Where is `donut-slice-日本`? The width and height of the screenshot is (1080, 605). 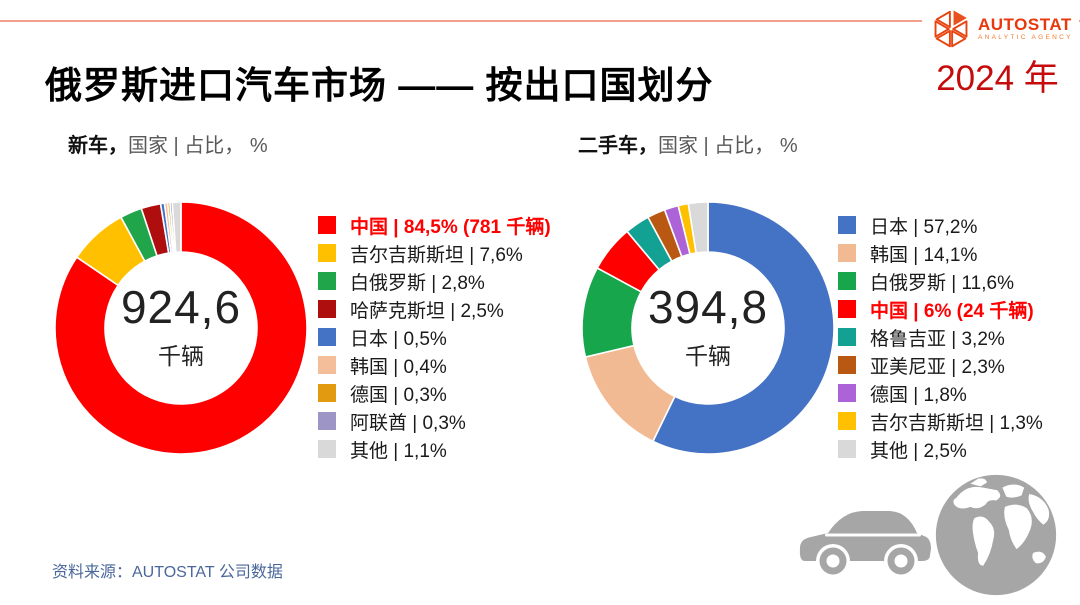 donut-slice-日本 is located at coordinates (743, 328).